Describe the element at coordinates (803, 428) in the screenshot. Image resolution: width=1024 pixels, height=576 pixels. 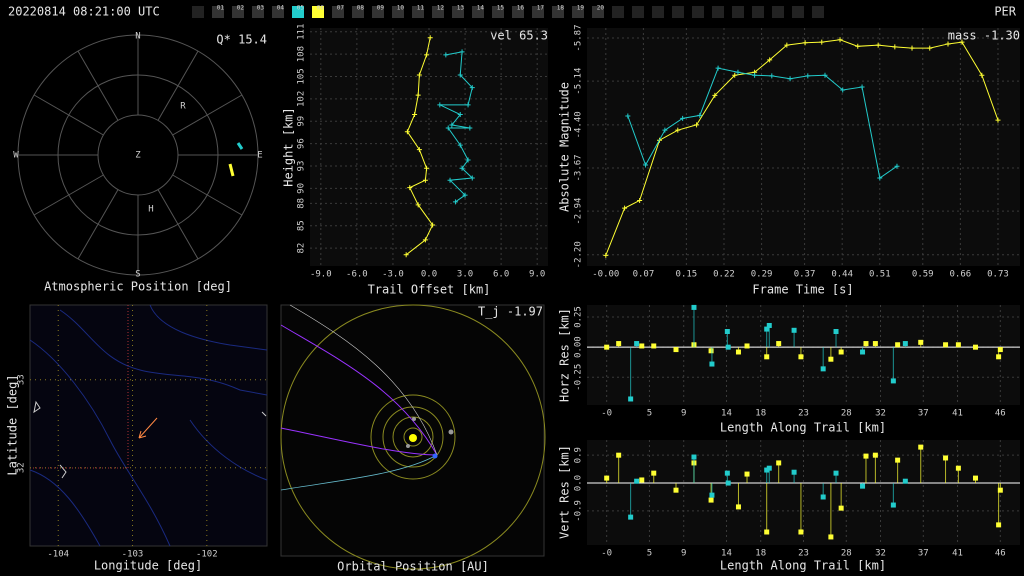
I see `x-axis-label: Length Along Trail [km]` at that location.